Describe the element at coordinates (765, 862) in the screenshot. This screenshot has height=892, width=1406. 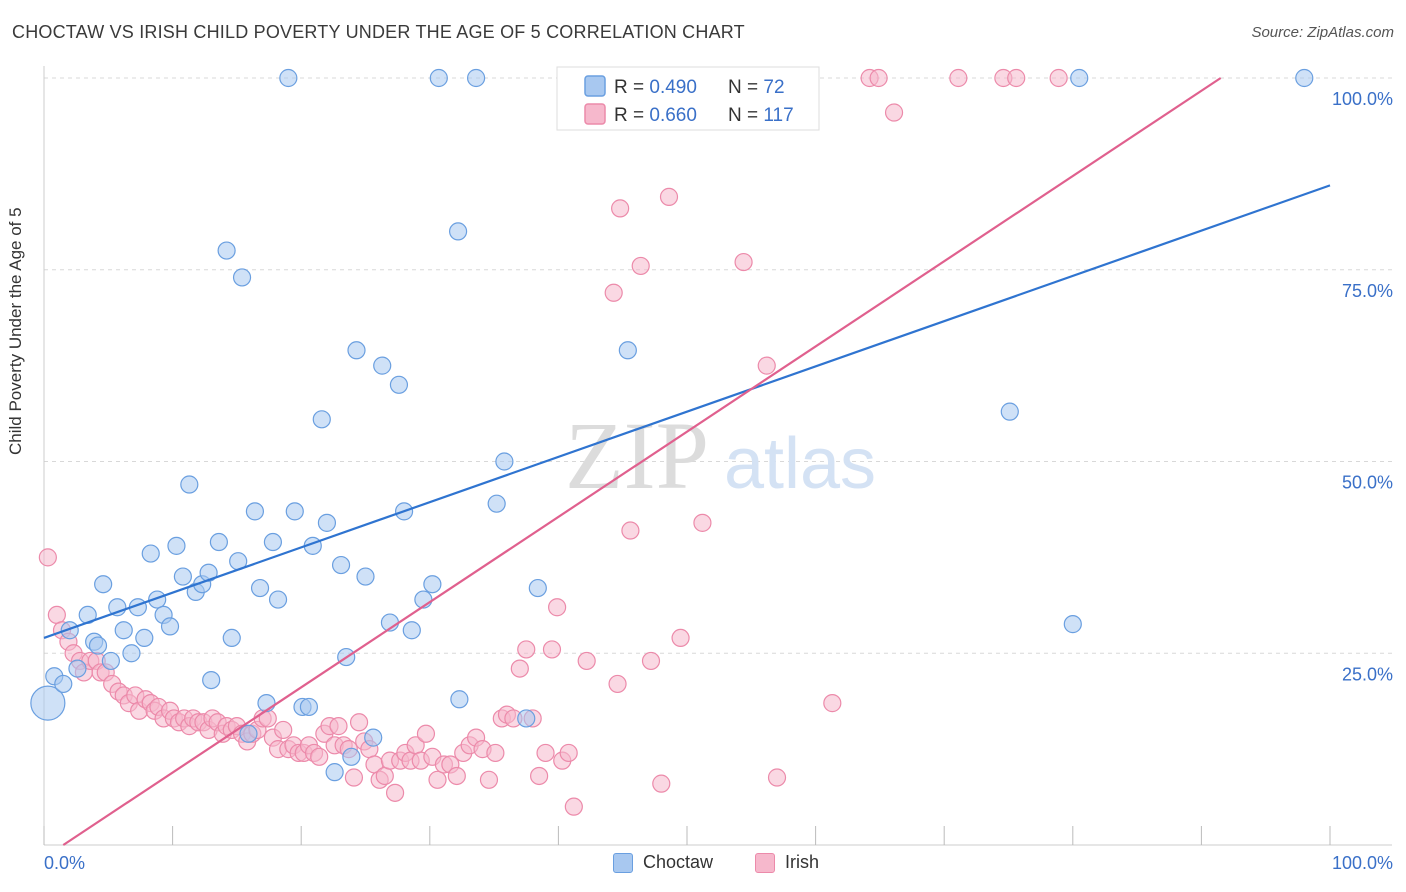
I see `legend-swatch-irish` at that location.